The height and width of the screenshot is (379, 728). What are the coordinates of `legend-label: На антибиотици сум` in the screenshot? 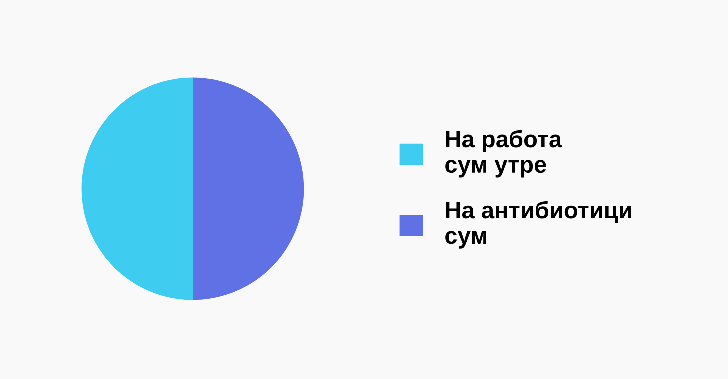 It's located at (539, 225).